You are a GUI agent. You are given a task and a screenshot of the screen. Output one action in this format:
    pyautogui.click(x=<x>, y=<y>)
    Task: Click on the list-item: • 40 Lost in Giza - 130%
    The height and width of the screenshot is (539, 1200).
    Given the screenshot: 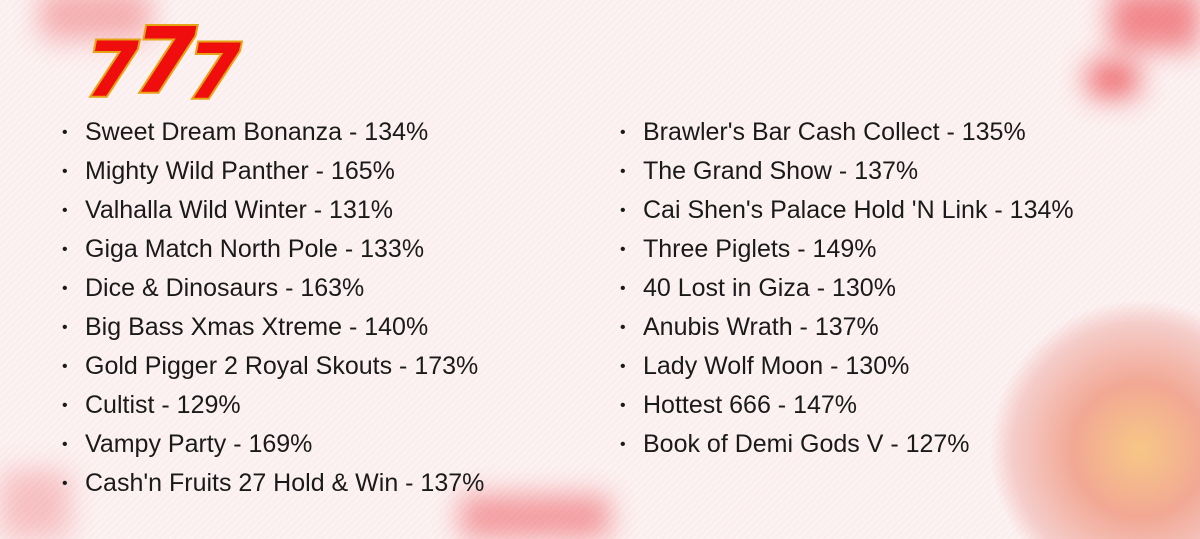 What is the action you would take?
    pyautogui.click(x=890, y=288)
    